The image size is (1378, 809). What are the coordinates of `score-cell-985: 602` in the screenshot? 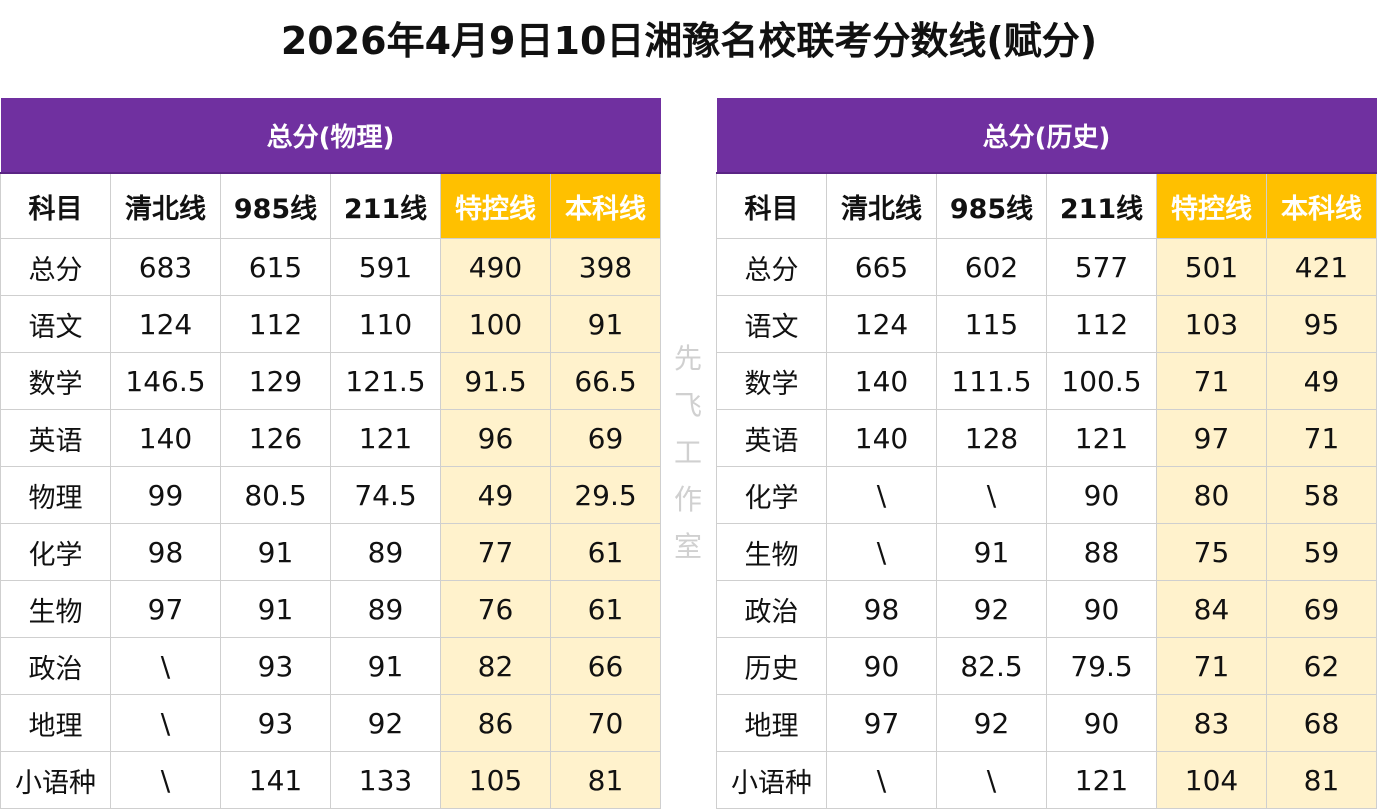 It's located at (991, 267).